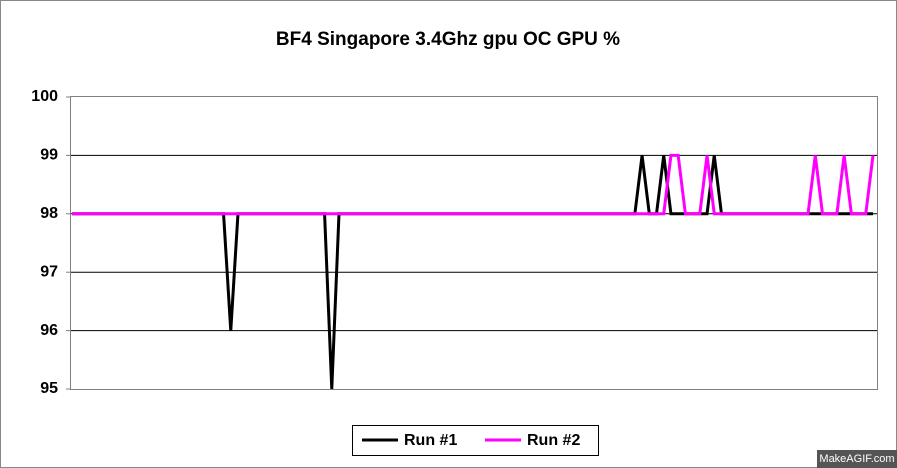 The width and height of the screenshot is (897, 468). Describe the element at coordinates (49, 271) in the screenshot. I see `y-tick-label: 97` at that location.